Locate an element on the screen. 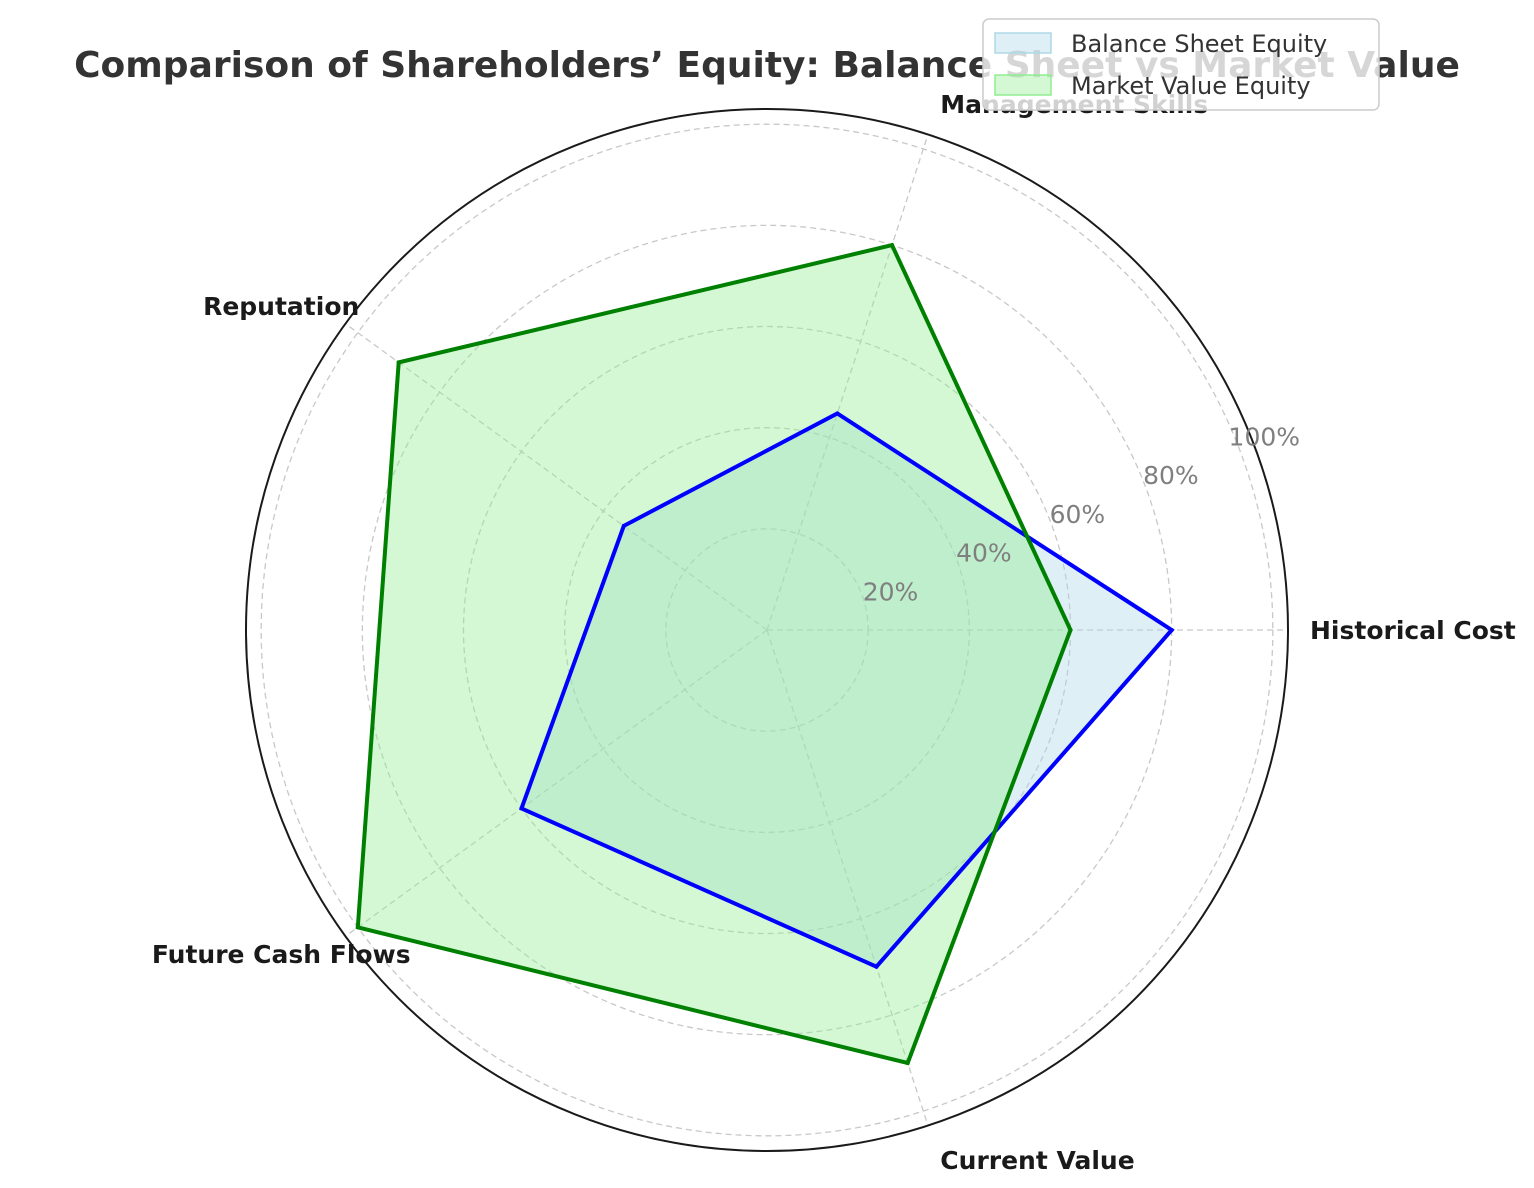 The image size is (1534, 1188). point-balance-sheet-equity-current-value is located at coordinates (876, 966).